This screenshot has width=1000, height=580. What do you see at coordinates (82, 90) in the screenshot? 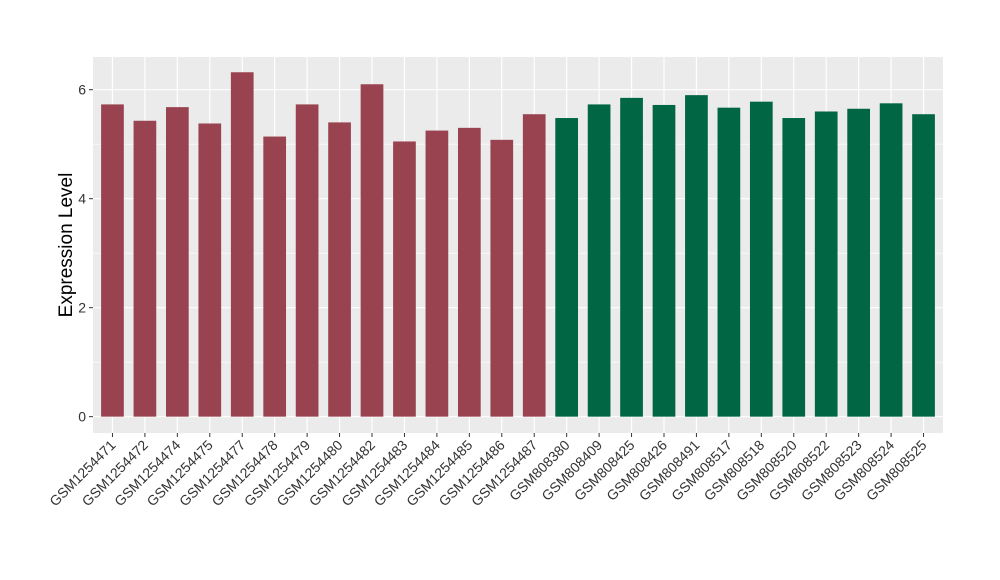
I see `y-tick-label: 6` at bounding box center [82, 90].